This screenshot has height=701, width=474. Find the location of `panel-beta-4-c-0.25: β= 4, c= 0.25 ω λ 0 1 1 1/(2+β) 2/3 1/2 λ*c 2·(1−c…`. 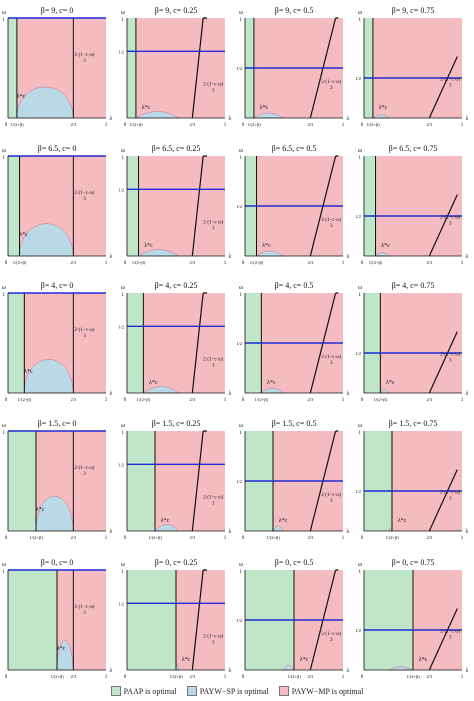

panel-beta-4-c-0.25: β= 4, c= 0.25 ω λ 0 1 1 1/(2+β) 2/3 1/2 λ*c 2·(1−c… is located at coordinates (174, 342).